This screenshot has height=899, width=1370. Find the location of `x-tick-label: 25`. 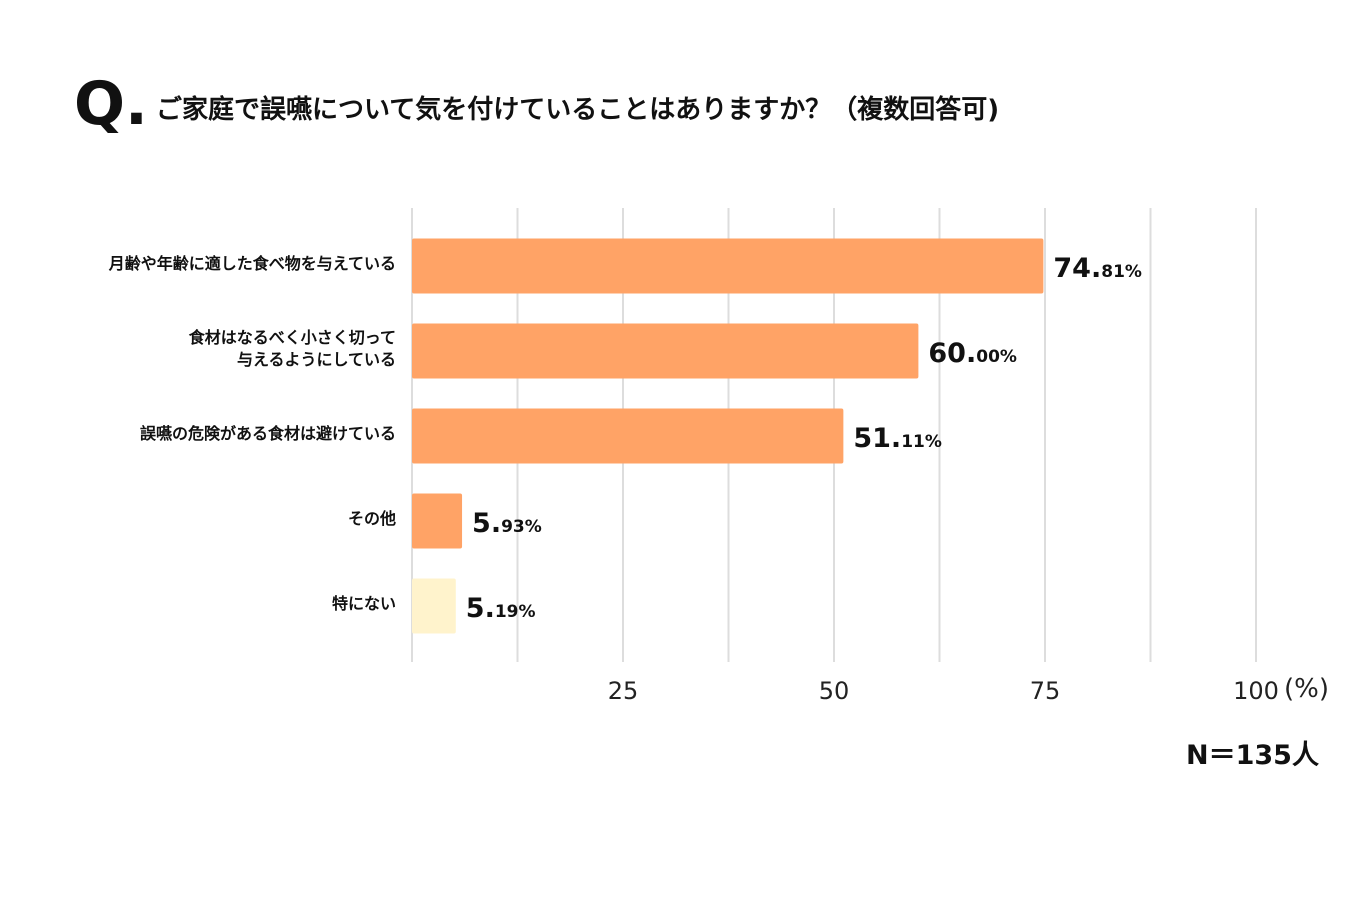

x-tick-label: 25 is located at coordinates (623, 691).